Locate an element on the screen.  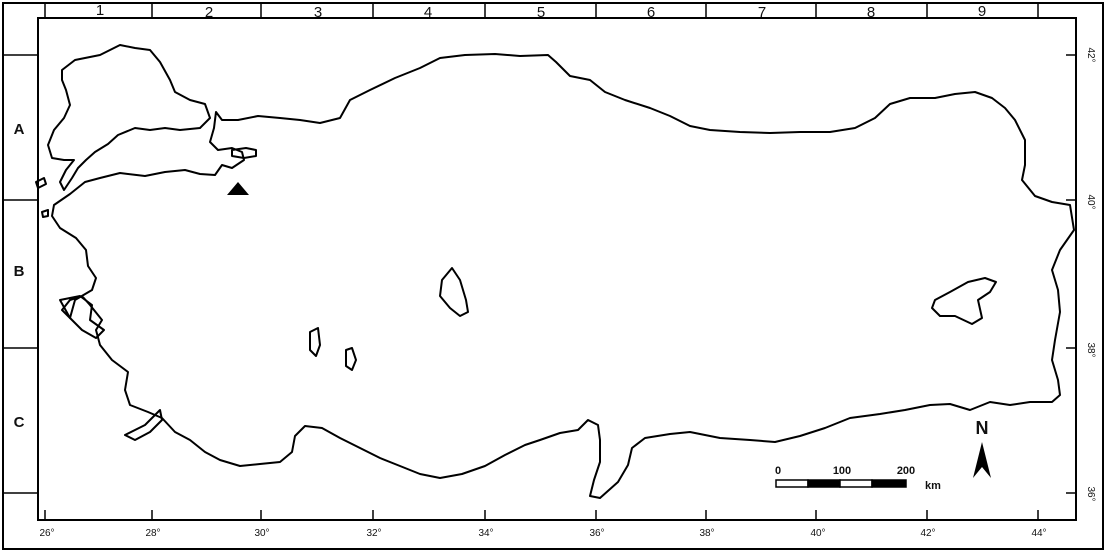
thrace-outline is located at coordinates (129, 117).